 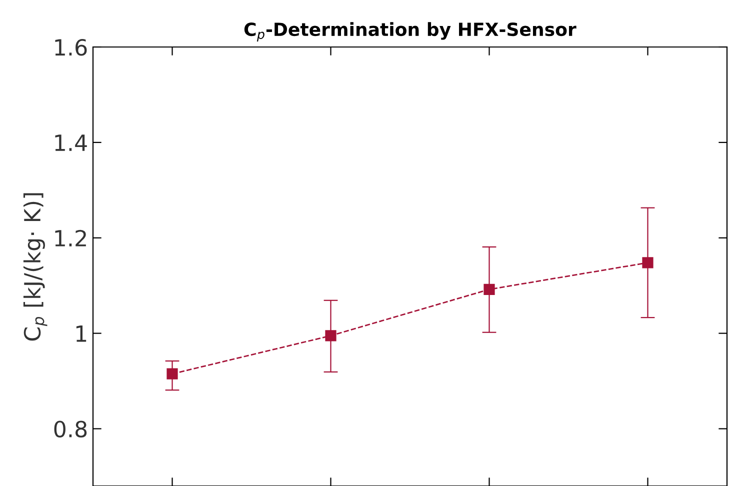 What do you see at coordinates (70, 429) in the screenshot?
I see `y-tick-label: 0.8` at bounding box center [70, 429].